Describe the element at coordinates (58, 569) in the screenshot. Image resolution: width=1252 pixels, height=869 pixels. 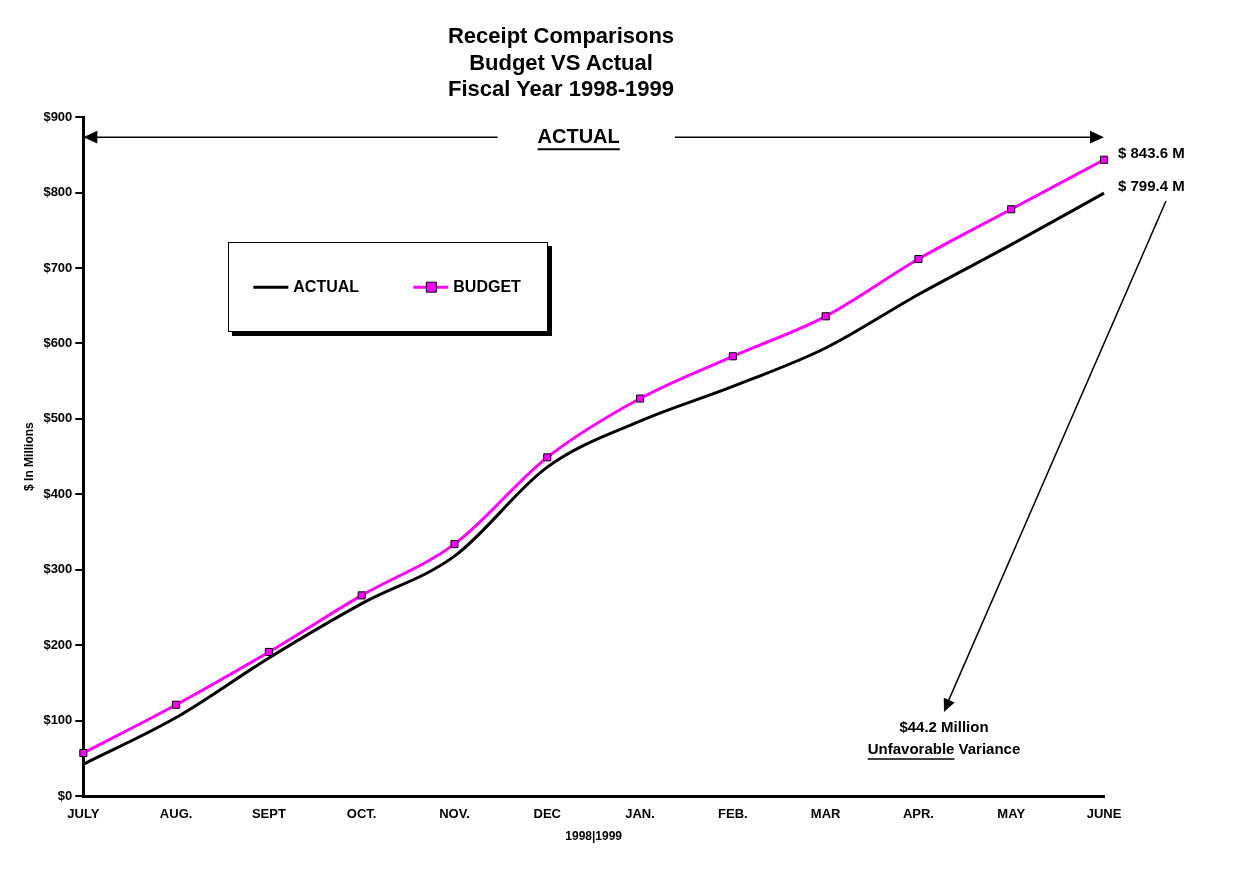
I see `y-tick-label: $300` at that location.